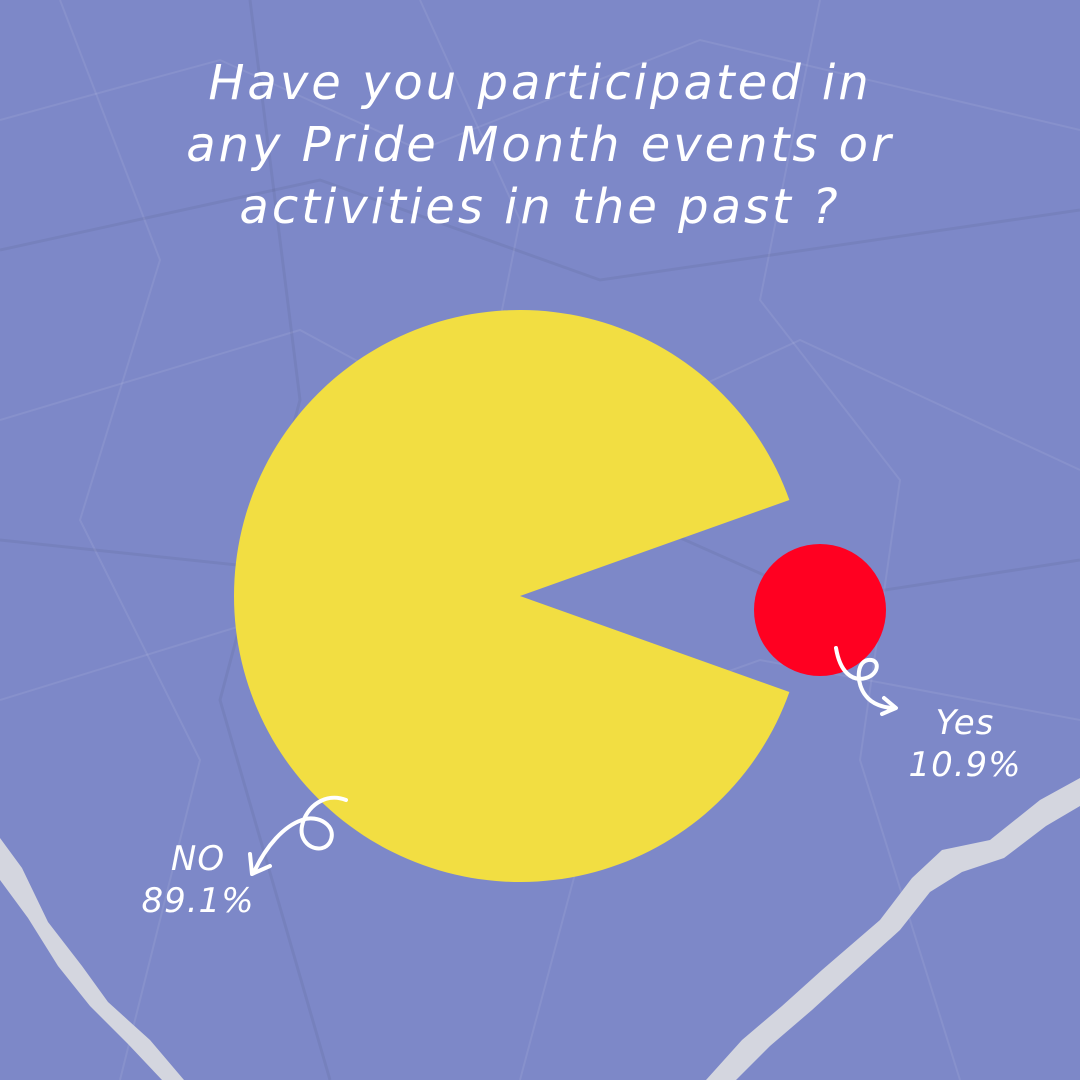 Image resolution: width=1080 pixels, height=1080 pixels. What do you see at coordinates (198, 901) in the screenshot?
I see `no-value-label: 89.1%` at bounding box center [198, 901].